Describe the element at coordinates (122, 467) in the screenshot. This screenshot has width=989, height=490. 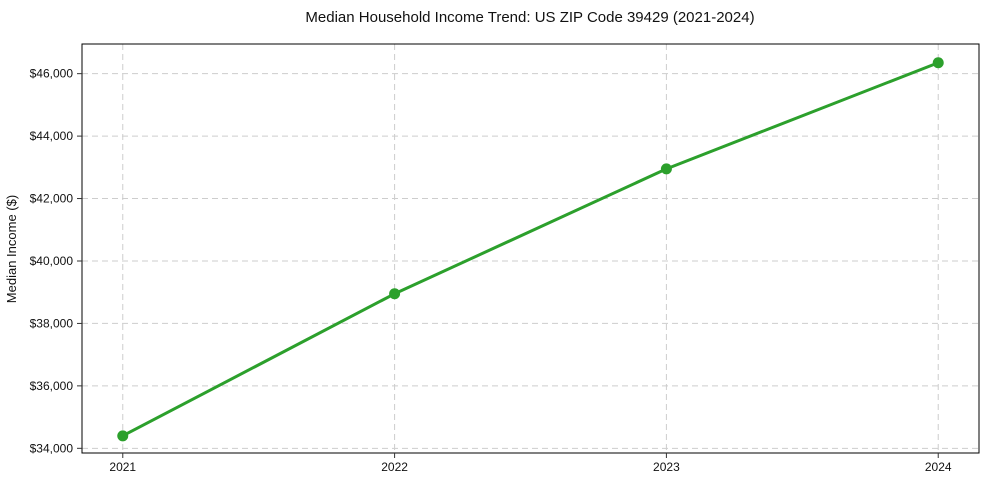
I see `x-tick-label: 2021` at that location.